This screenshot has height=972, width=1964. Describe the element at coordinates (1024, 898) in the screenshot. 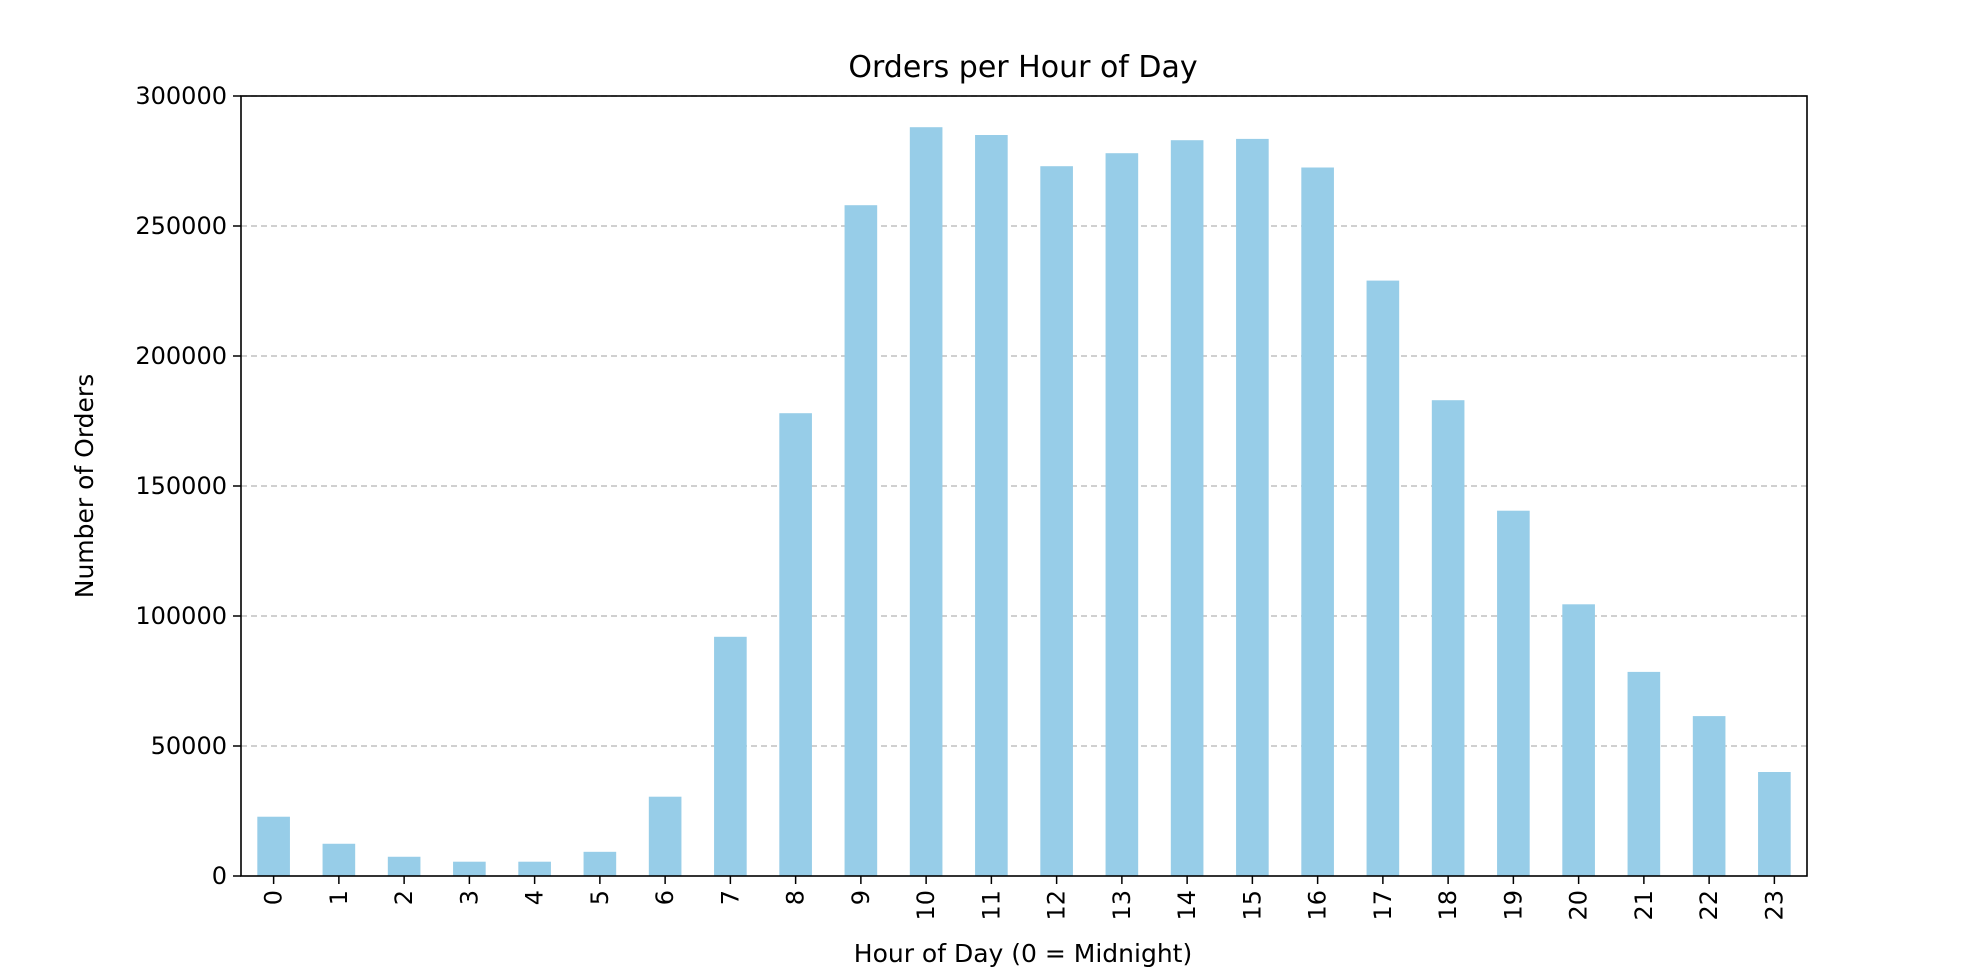

I see `x-axis-ticks: 0 1 2 3 4 5 6 7 8 9 10 11 12 13 14 15 16 17 18 19 20 21 22 23` at that location.